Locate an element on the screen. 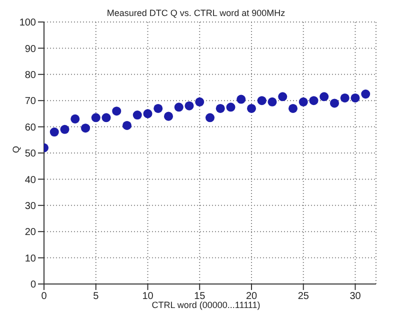 The height and width of the screenshot is (322, 393). y-tick-label: 50 is located at coordinates (30, 154).